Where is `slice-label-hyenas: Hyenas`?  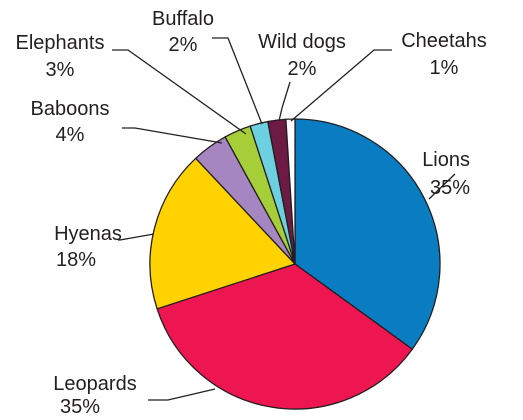 slice-label-hyenas: Hyenas is located at coordinates (88, 234).